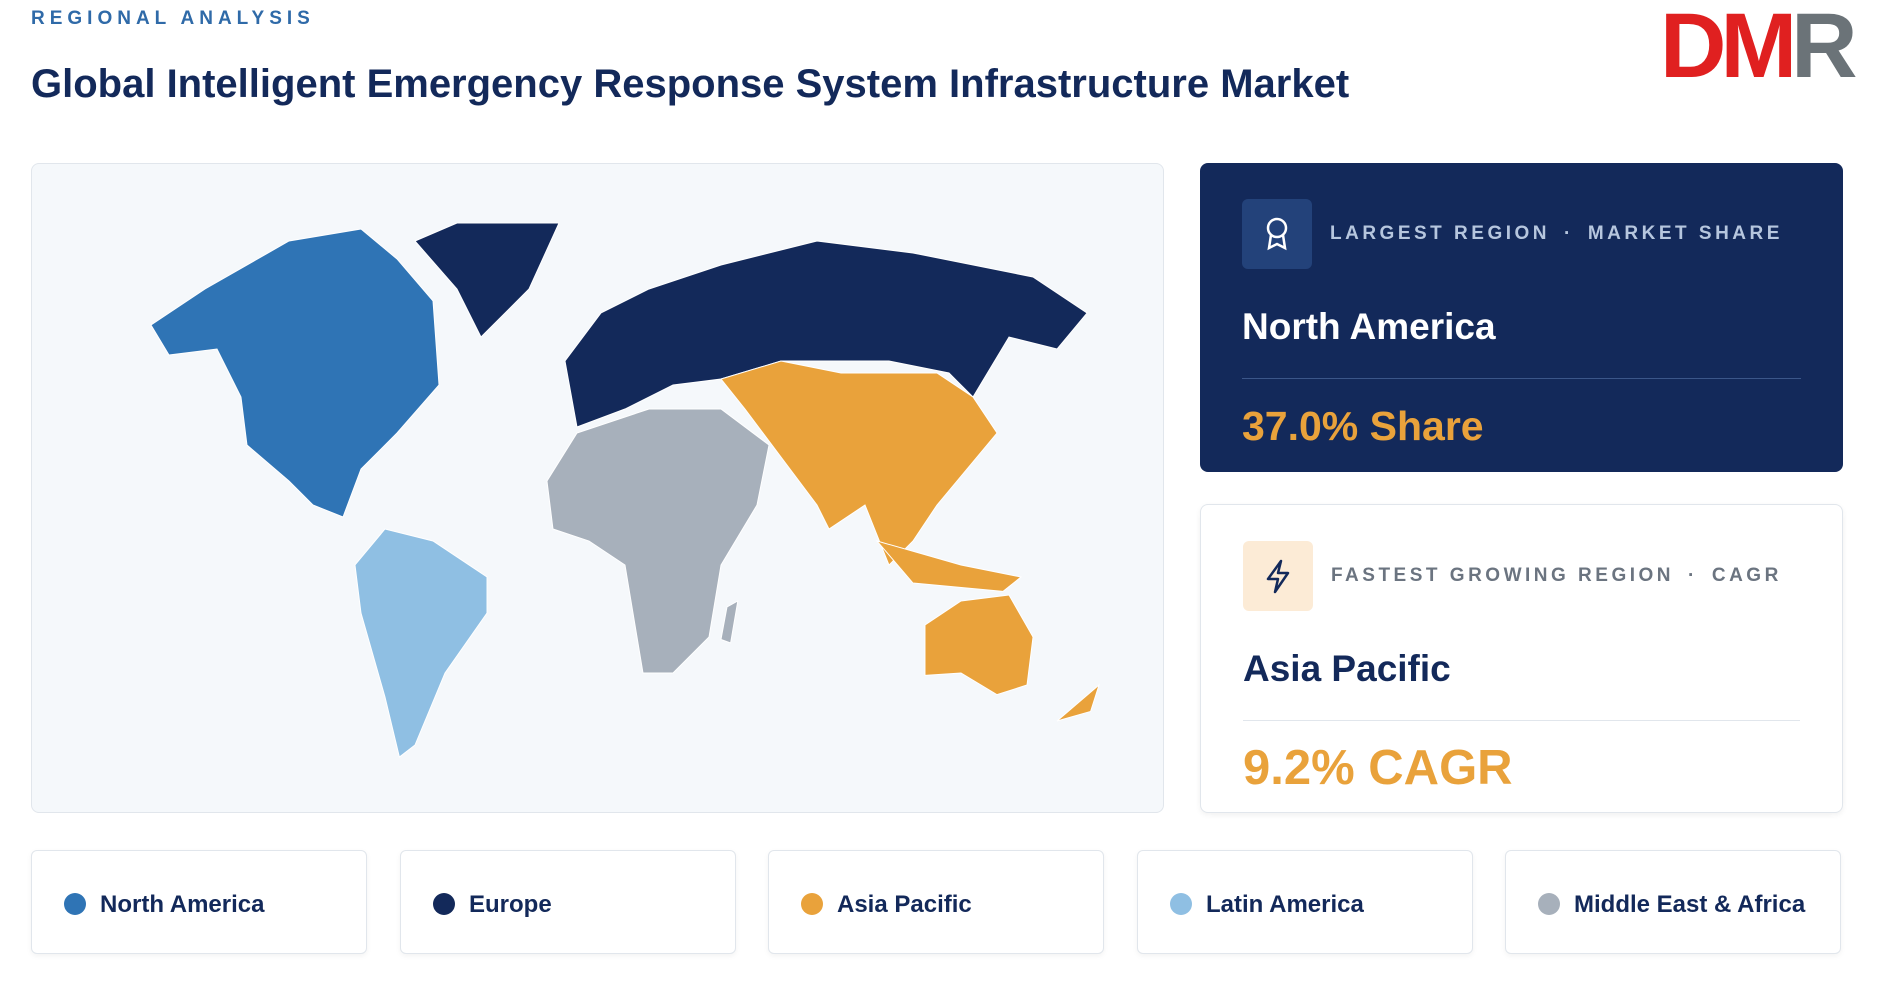  I want to click on legend-item: Asia Pacific, so click(936, 902).